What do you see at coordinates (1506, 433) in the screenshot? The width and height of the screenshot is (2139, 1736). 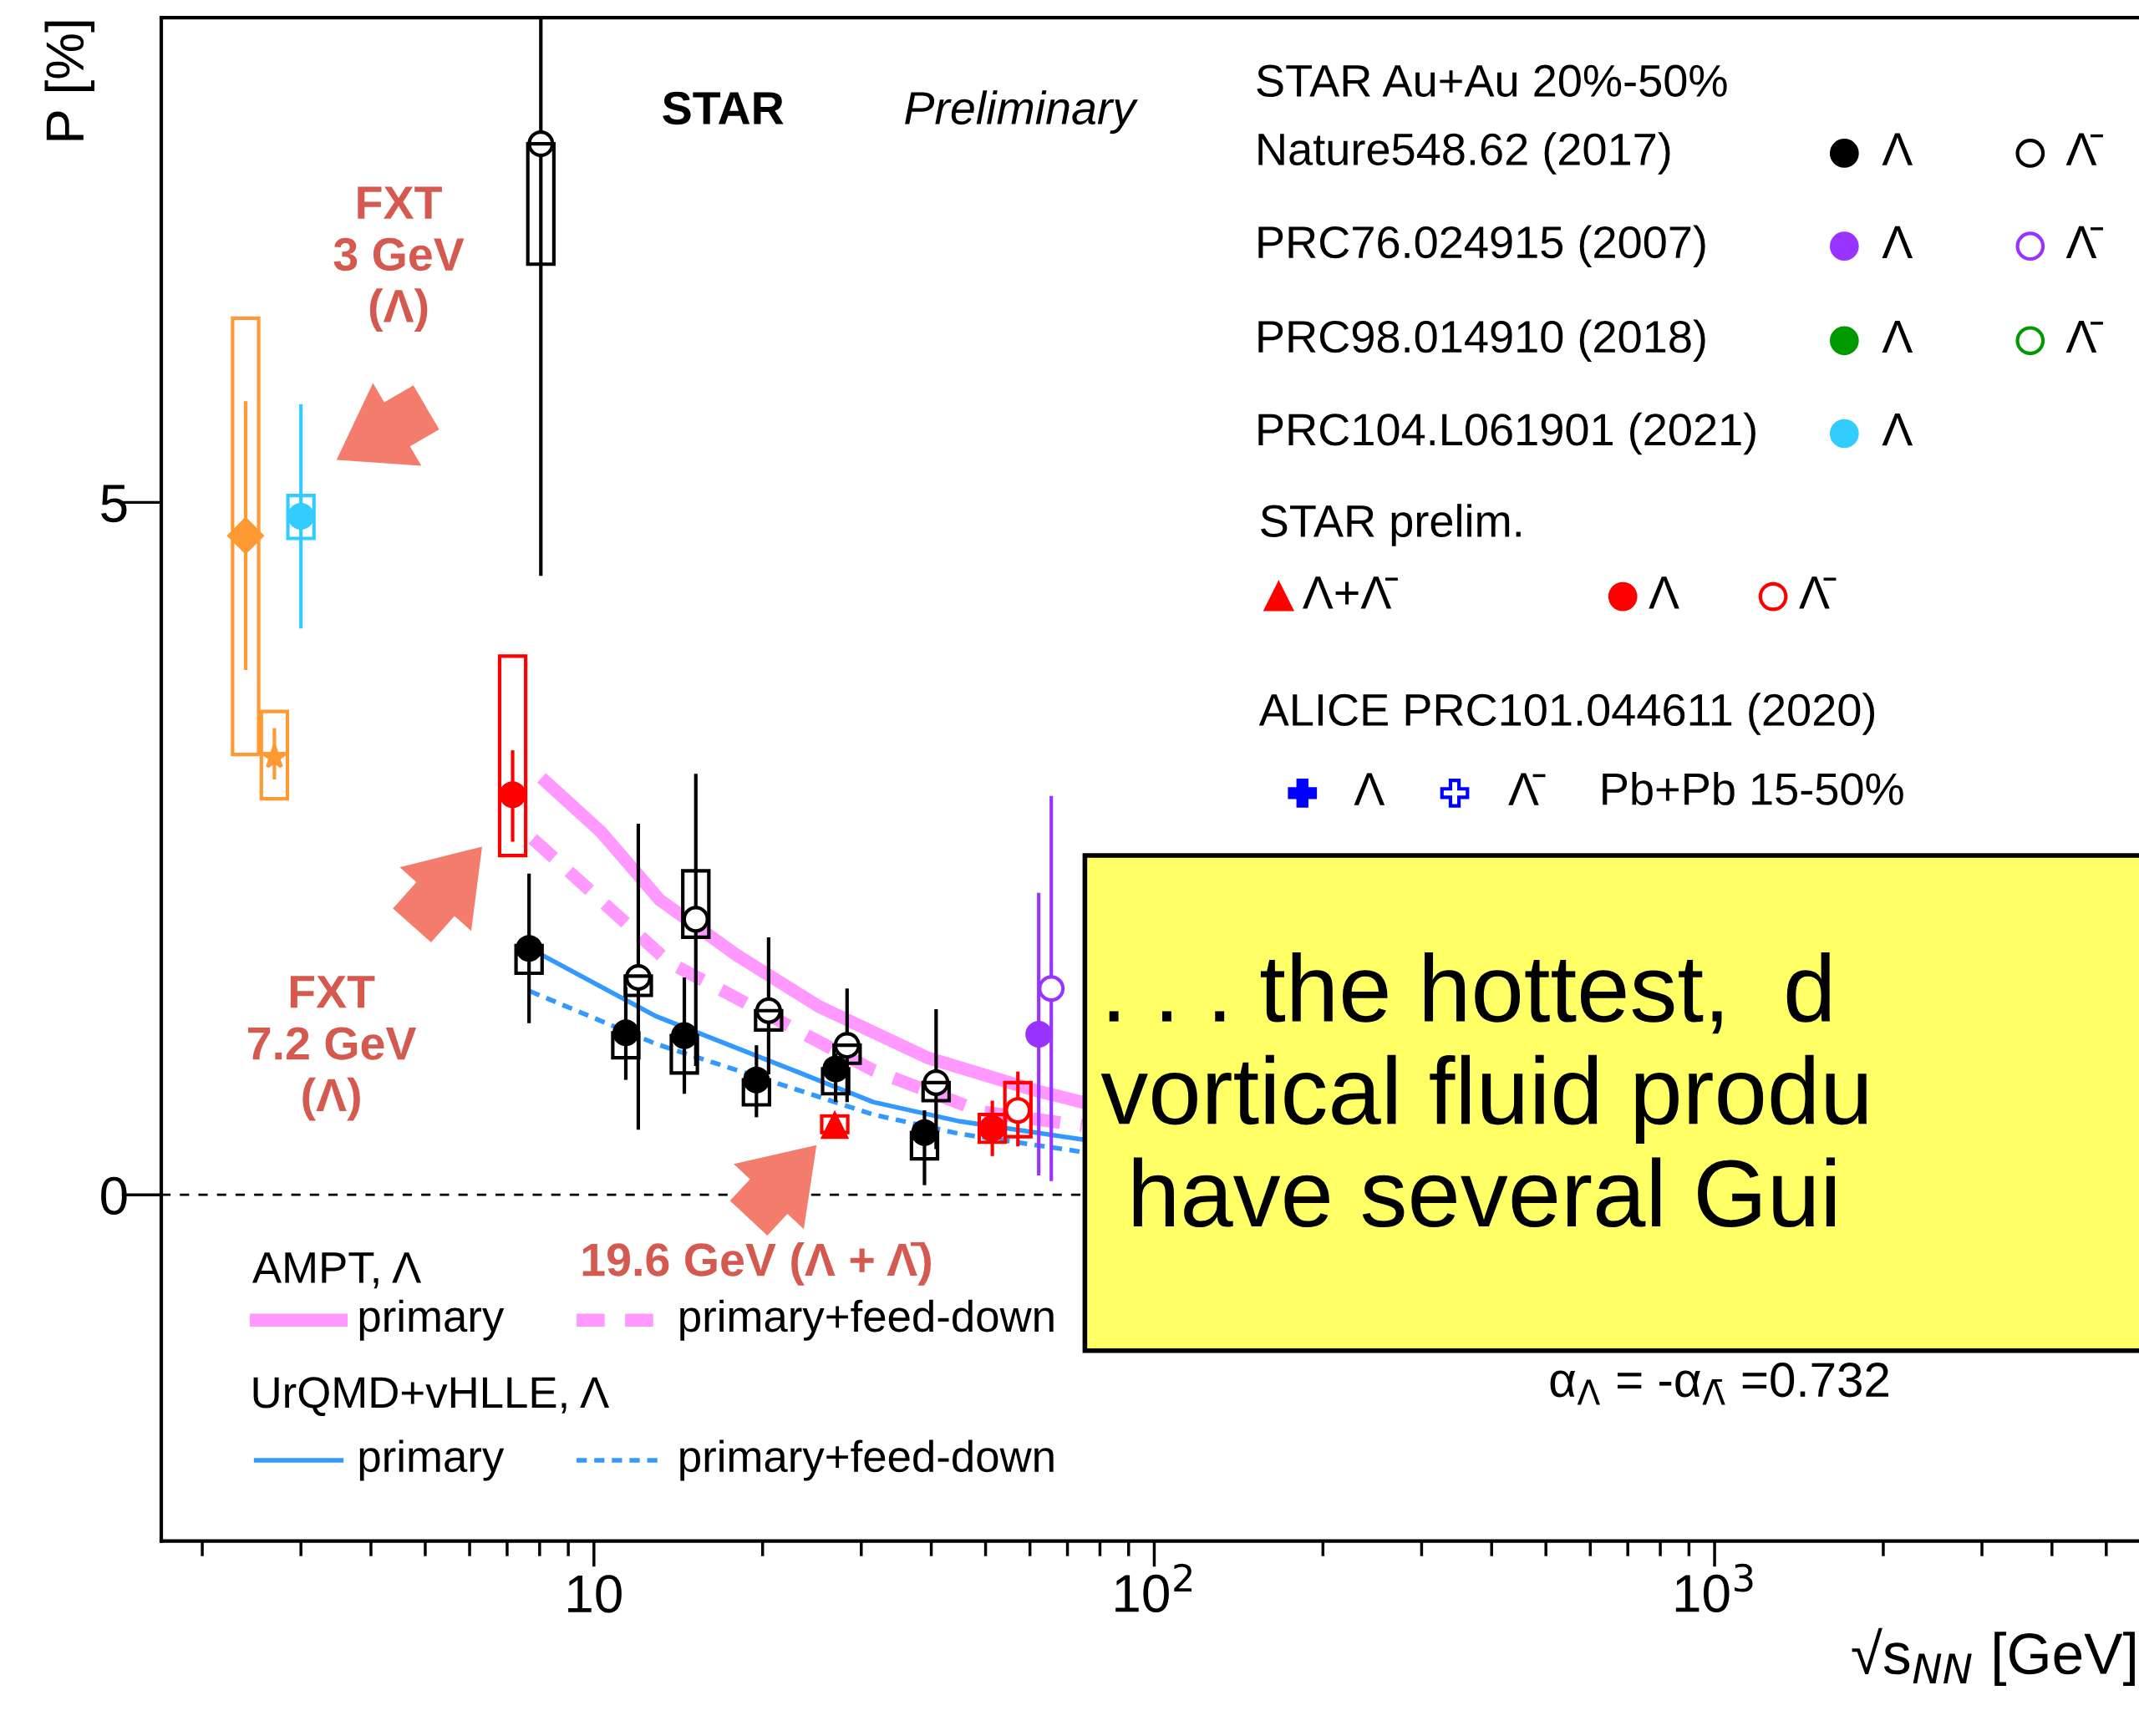 I see `annotation: PRC104.L061901 (2021)` at bounding box center [1506, 433].